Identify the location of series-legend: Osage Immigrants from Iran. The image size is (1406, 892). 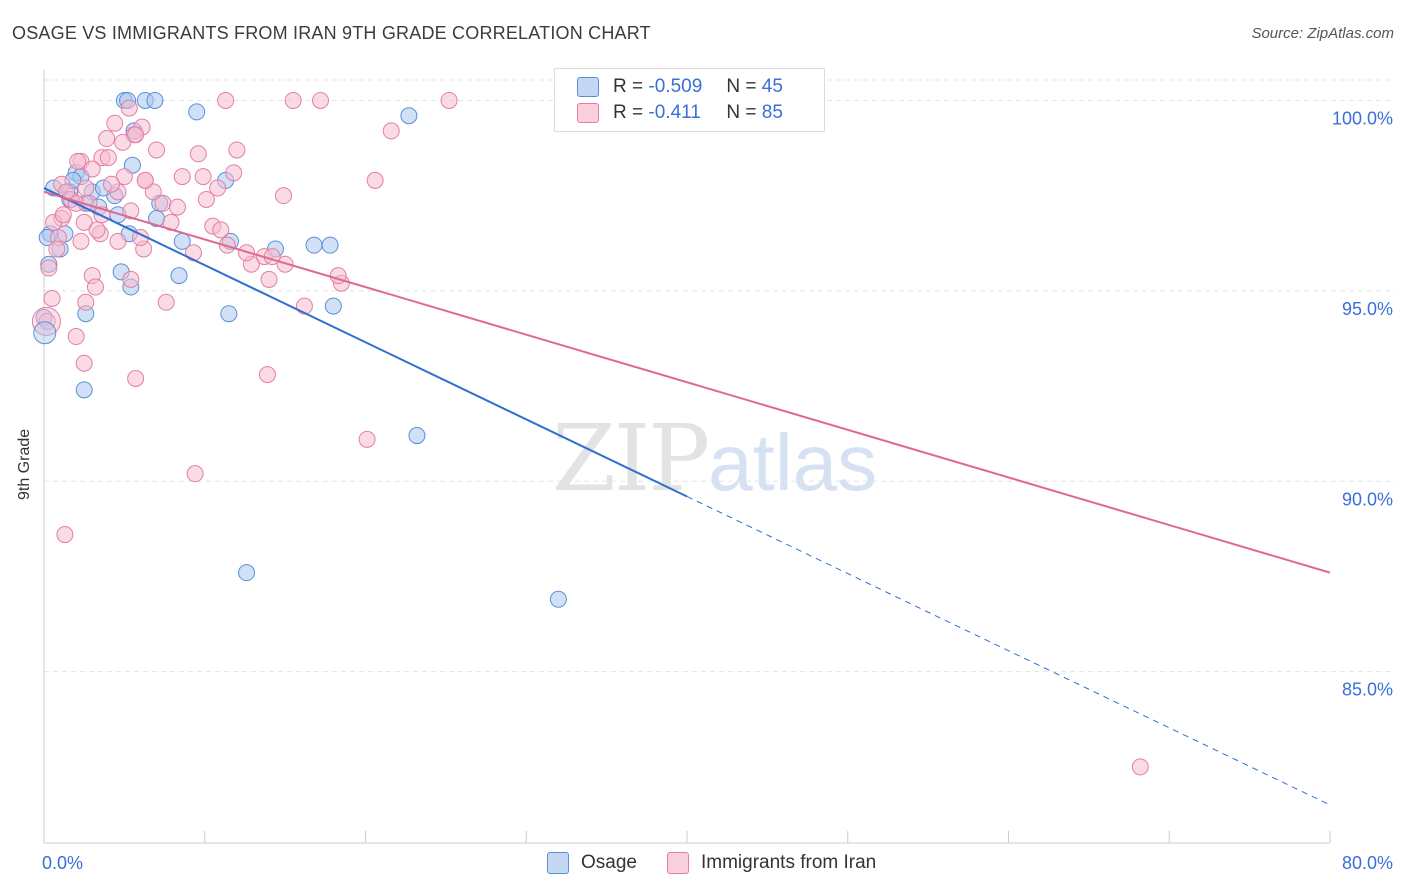
(711, 863).